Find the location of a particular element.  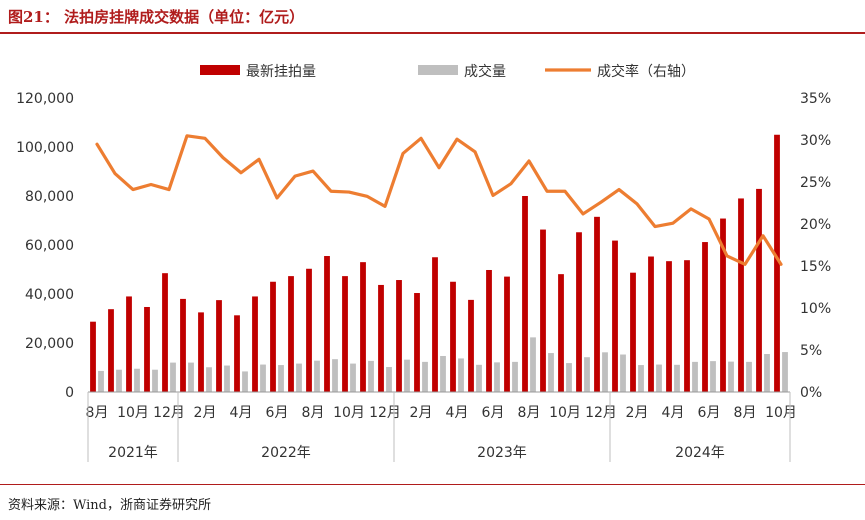

year-label: 2021年 is located at coordinates (133, 453).